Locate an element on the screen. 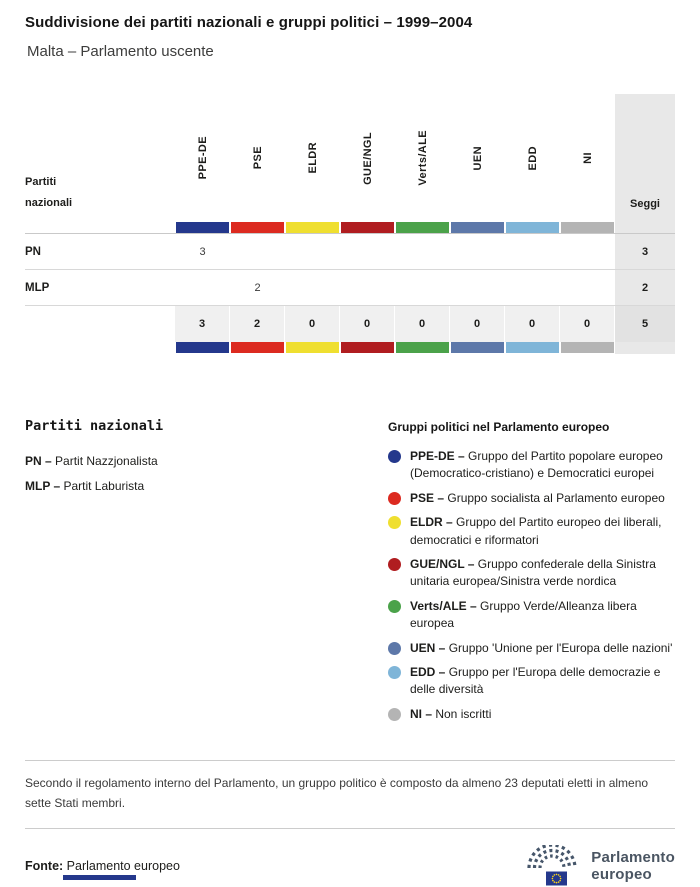 The width and height of the screenshot is (700, 887). column-header-edd: EDD is located at coordinates (532, 158).